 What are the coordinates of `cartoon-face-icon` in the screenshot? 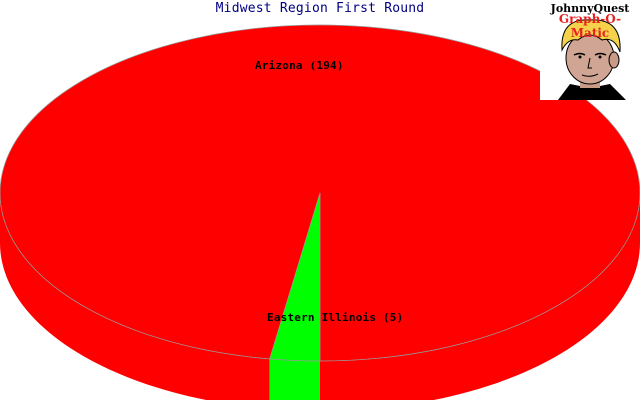 It's located at (590, 50).